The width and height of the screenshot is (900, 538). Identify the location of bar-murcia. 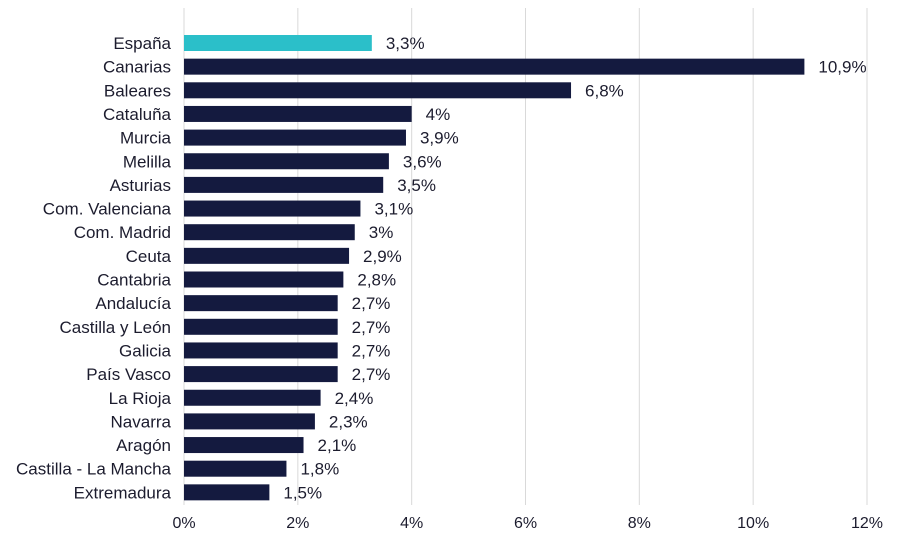
(295, 137).